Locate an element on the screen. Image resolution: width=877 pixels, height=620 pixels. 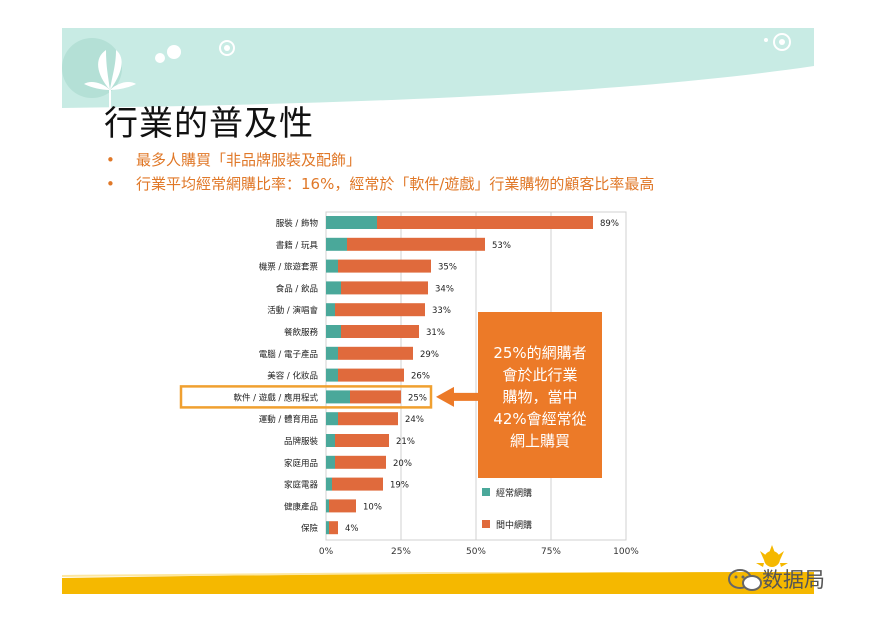
legend-label: 經常網購 is located at coordinates (514, 493).